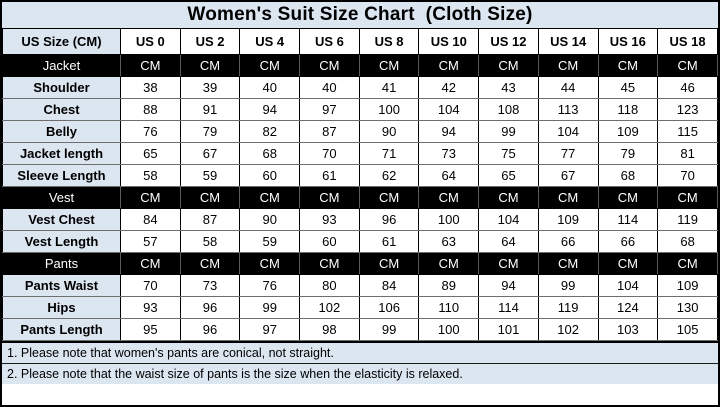 The height and width of the screenshot is (407, 720). I want to click on value-cell: 76, so click(150, 131).